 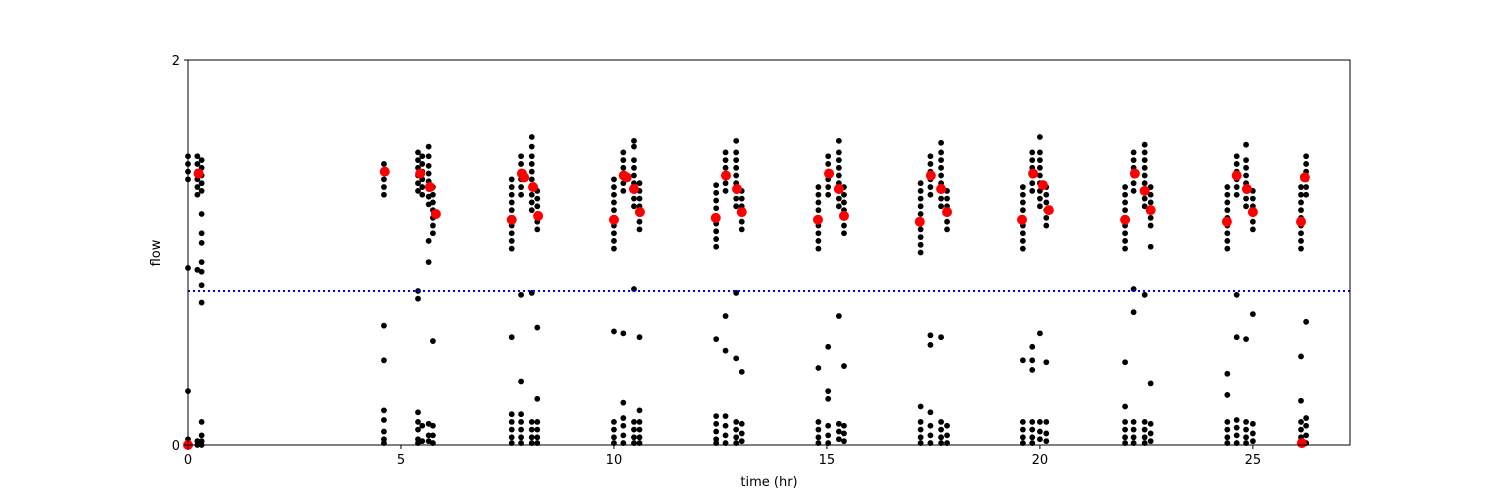 I want to click on y-axis-label: flow, so click(x=156, y=252).